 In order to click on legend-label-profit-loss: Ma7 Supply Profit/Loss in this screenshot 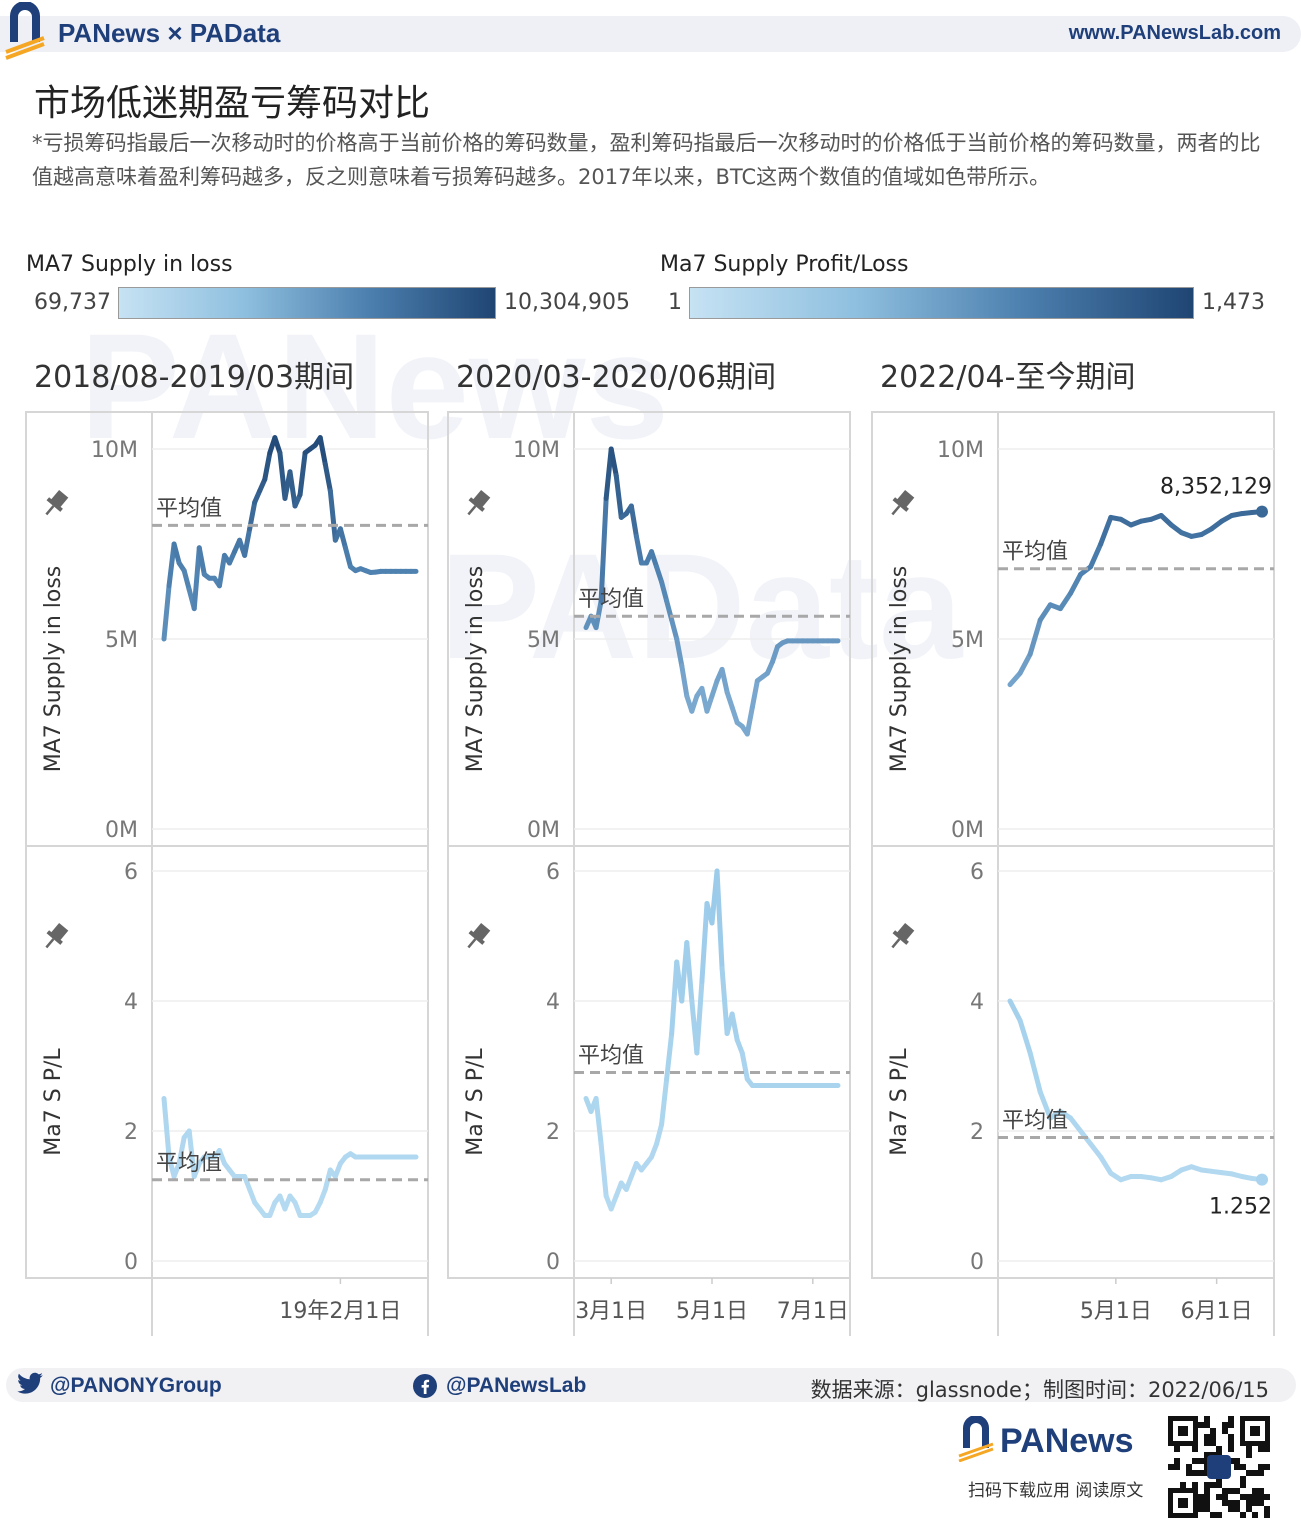, I will do `click(784, 264)`.